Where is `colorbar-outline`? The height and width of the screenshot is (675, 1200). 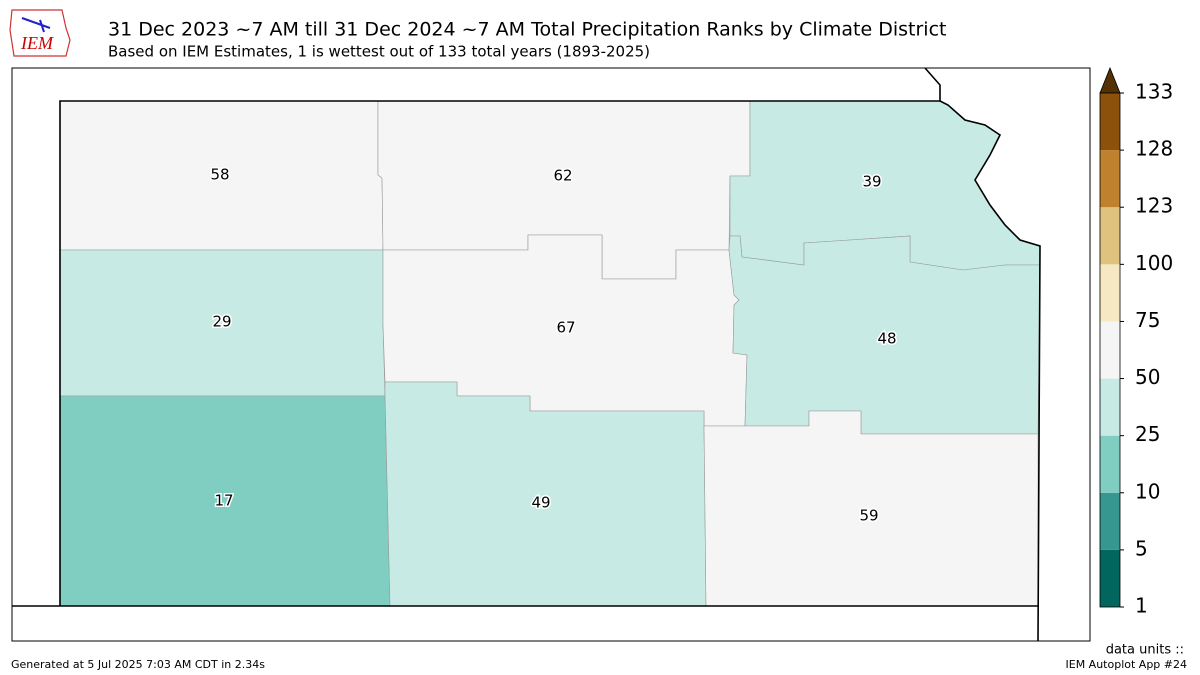 colorbar-outline is located at coordinates (1110, 350).